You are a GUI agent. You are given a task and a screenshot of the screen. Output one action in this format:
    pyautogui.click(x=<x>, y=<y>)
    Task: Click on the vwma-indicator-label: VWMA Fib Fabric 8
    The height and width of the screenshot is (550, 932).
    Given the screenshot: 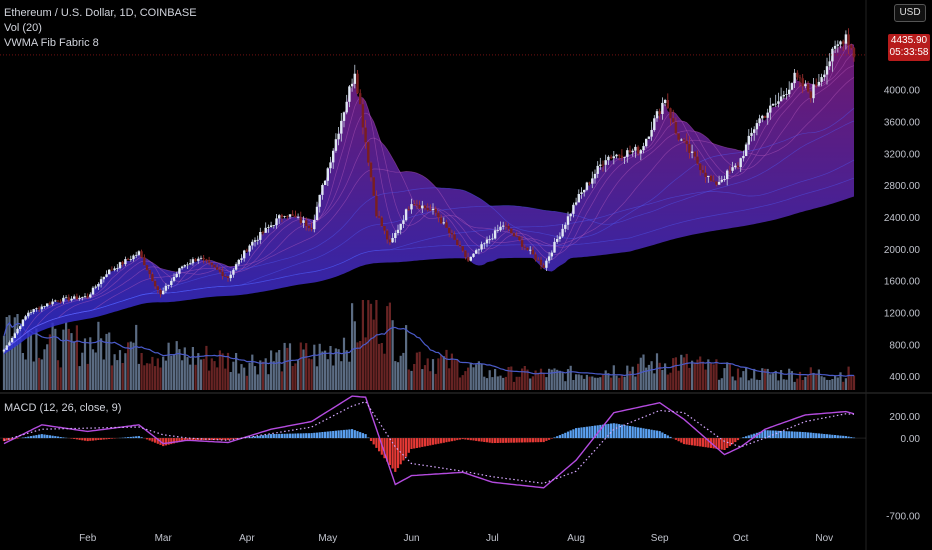 What is the action you would take?
    pyautogui.click(x=51, y=43)
    